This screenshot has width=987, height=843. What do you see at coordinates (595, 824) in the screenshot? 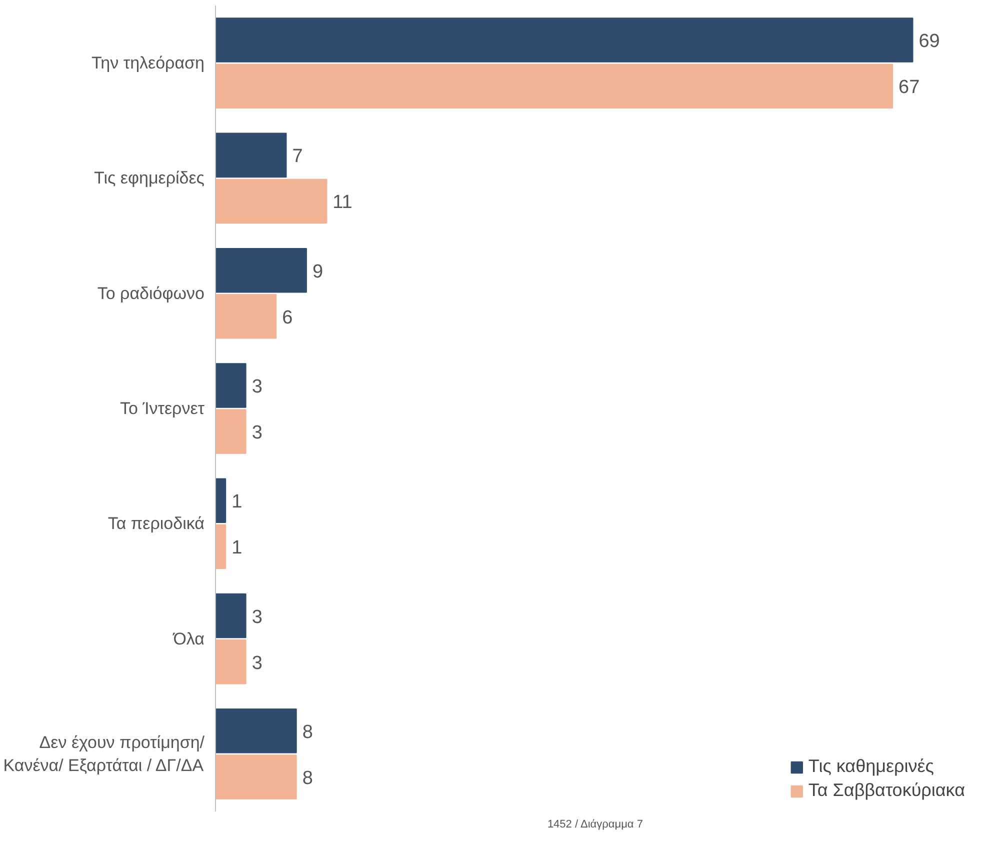
I see `text: 1452 / Διάγραμμα 7` at bounding box center [595, 824].